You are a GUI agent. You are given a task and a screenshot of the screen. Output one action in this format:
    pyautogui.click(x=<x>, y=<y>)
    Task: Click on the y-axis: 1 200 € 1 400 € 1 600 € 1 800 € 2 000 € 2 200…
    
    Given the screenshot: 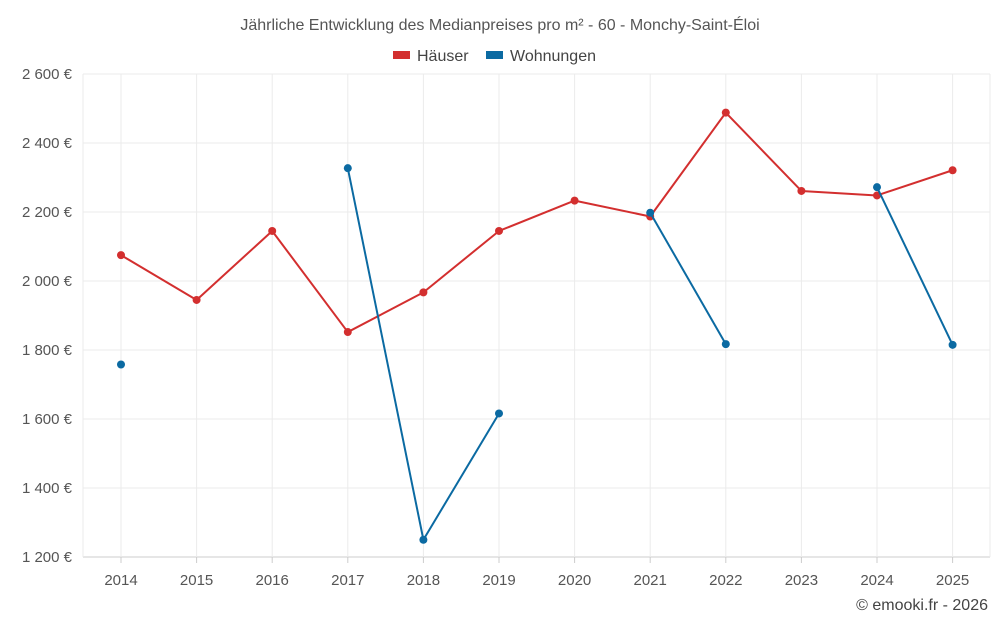 What is the action you would take?
    pyautogui.click(x=47, y=316)
    